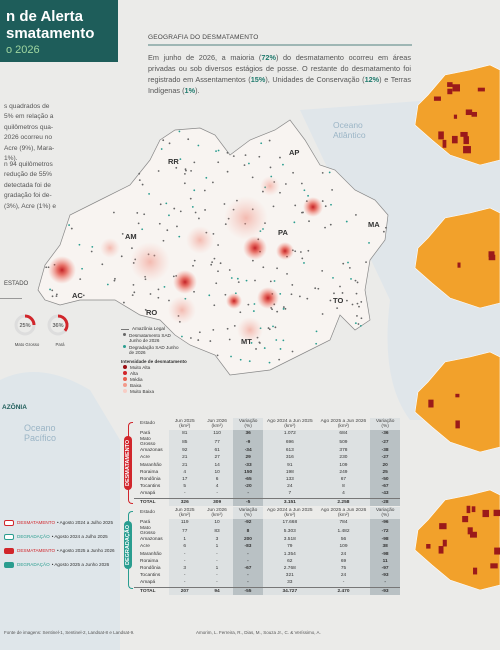 Image resolution: width=500 pixels, height=650 pixels. Describe the element at coordinates (154, 361) in the screenshot. I see `legend-title: Intensidade de desmatamento` at that location.